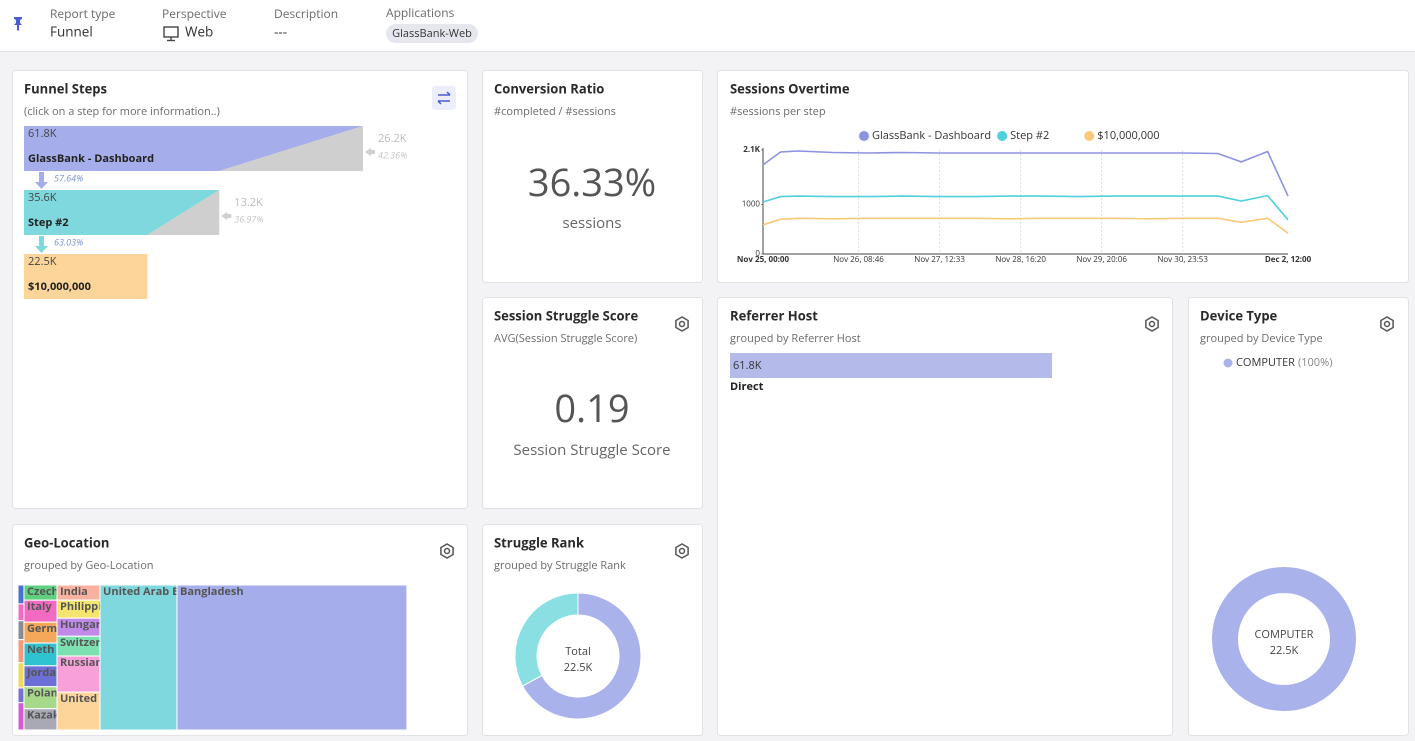 Image resolution: width=1415 pixels, height=741 pixels. Describe the element at coordinates (751, 204) in the screenshot. I see `y-tick-label: 1000` at that location.